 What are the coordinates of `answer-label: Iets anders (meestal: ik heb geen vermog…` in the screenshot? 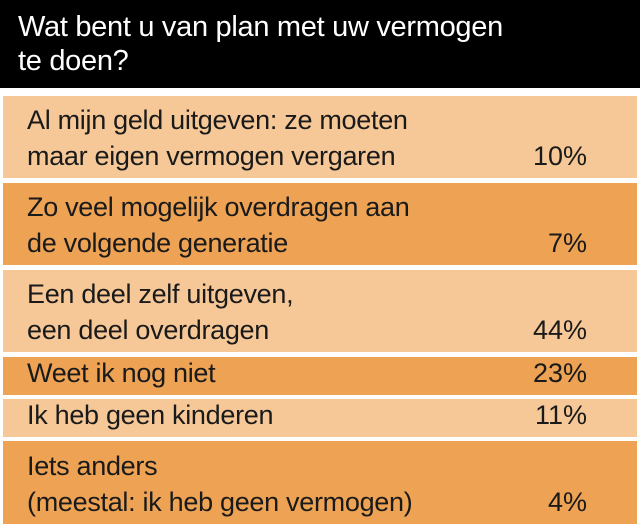 It's located at (220, 484).